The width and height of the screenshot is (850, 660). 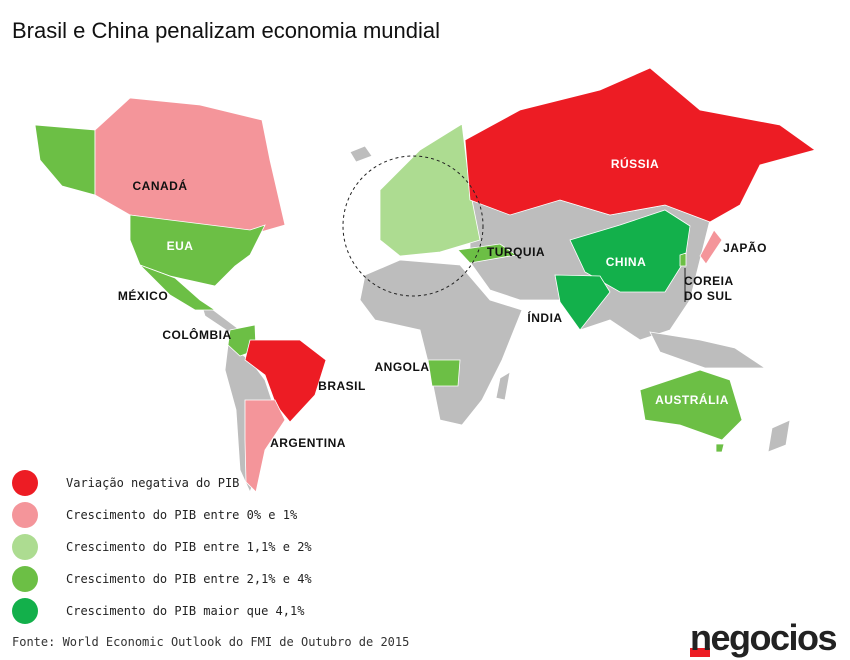 I want to click on country-label: ÍNDIA, so click(x=544, y=317).